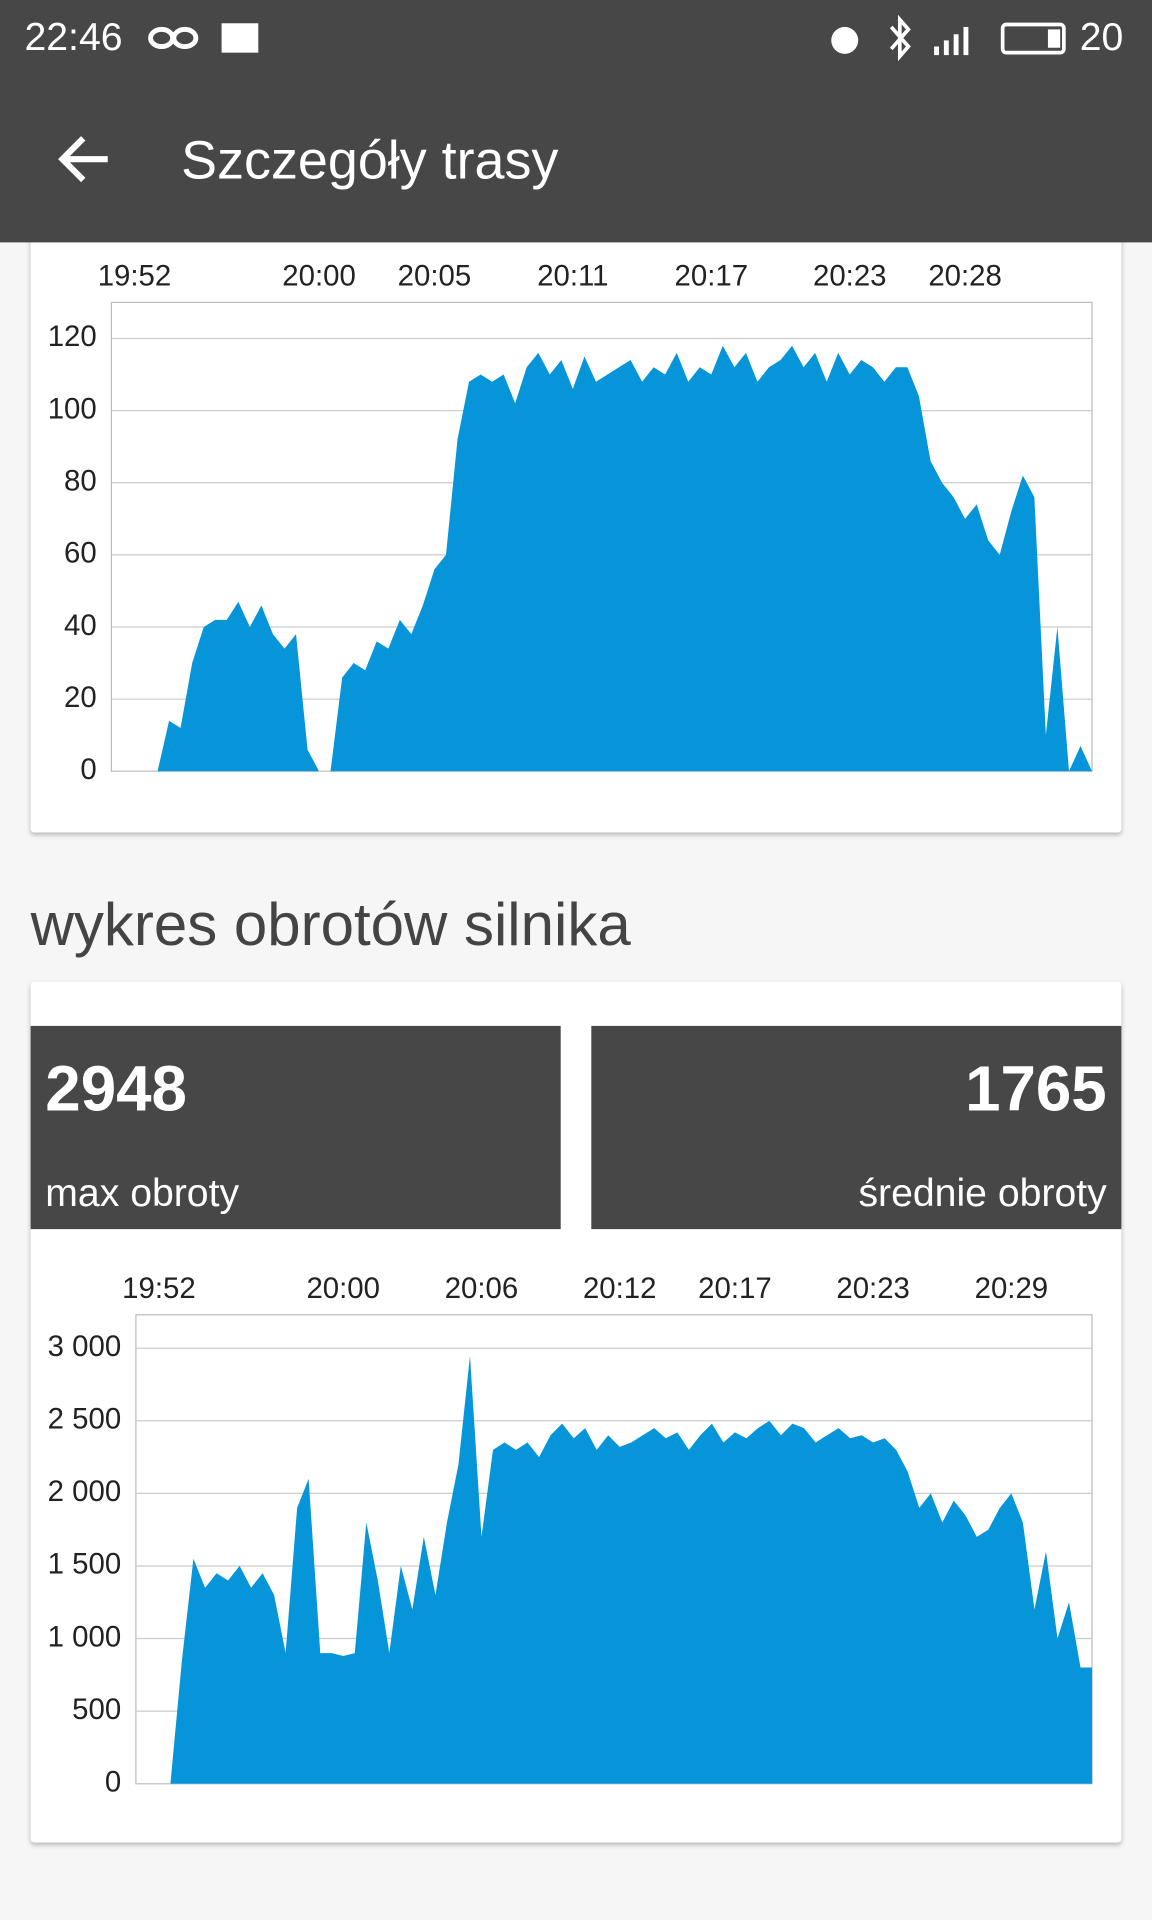 The width and height of the screenshot is (1152, 1920). What do you see at coordinates (572, 276) in the screenshot?
I see `x-tick-label: 20:11` at bounding box center [572, 276].